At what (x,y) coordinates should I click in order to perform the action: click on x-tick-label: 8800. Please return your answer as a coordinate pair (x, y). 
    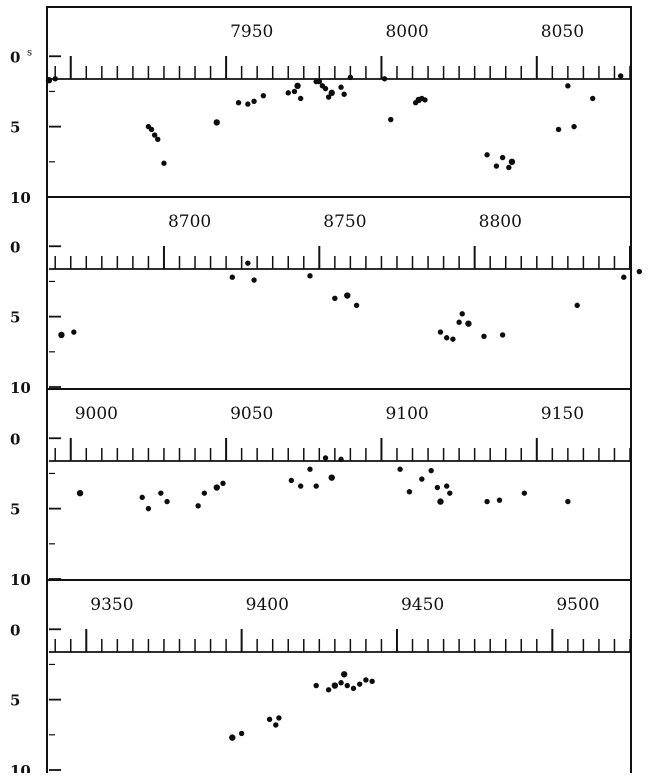
    Looking at the image, I should click on (500, 222).